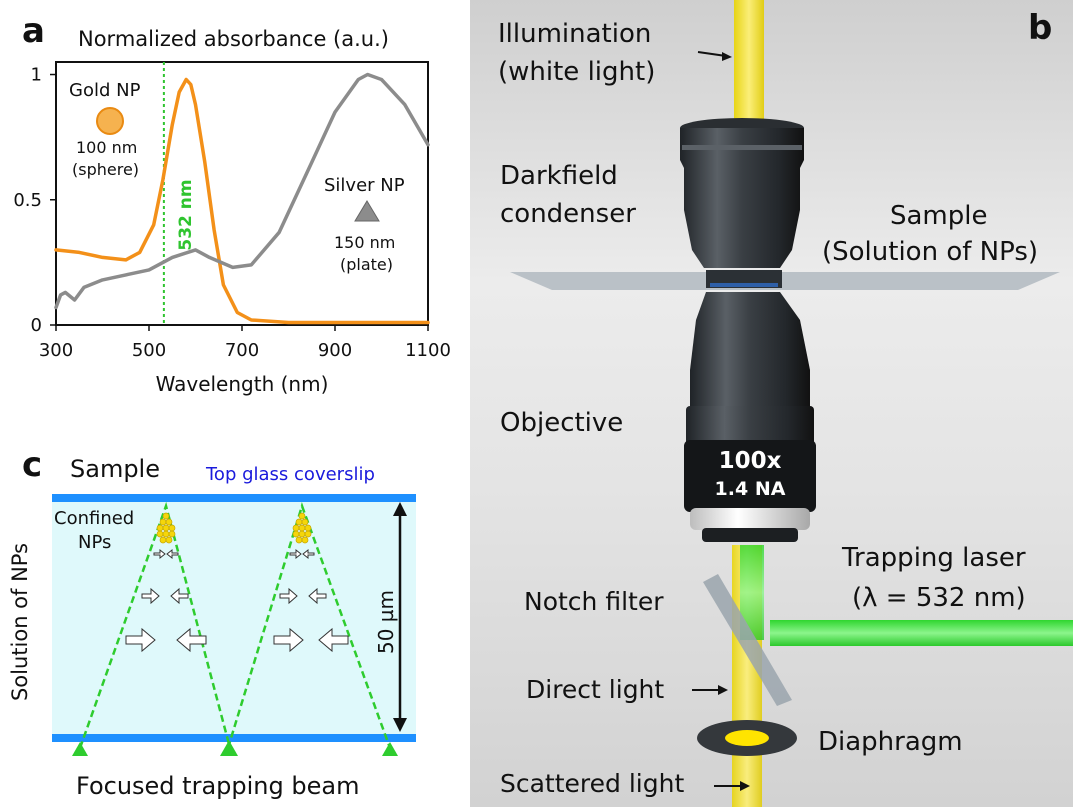 This screenshot has width=1073, height=807. Describe the element at coordinates (742, 198) in the screenshot. I see `darkfield-condenser` at that location.